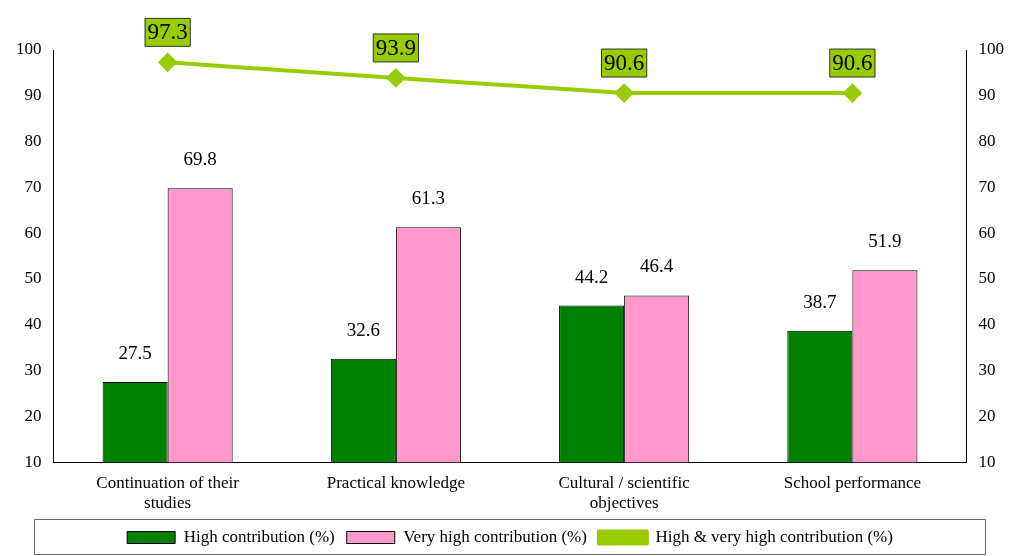 The height and width of the screenshot is (556, 1020). I want to click on y2-tick-label: 30, so click(987, 370).